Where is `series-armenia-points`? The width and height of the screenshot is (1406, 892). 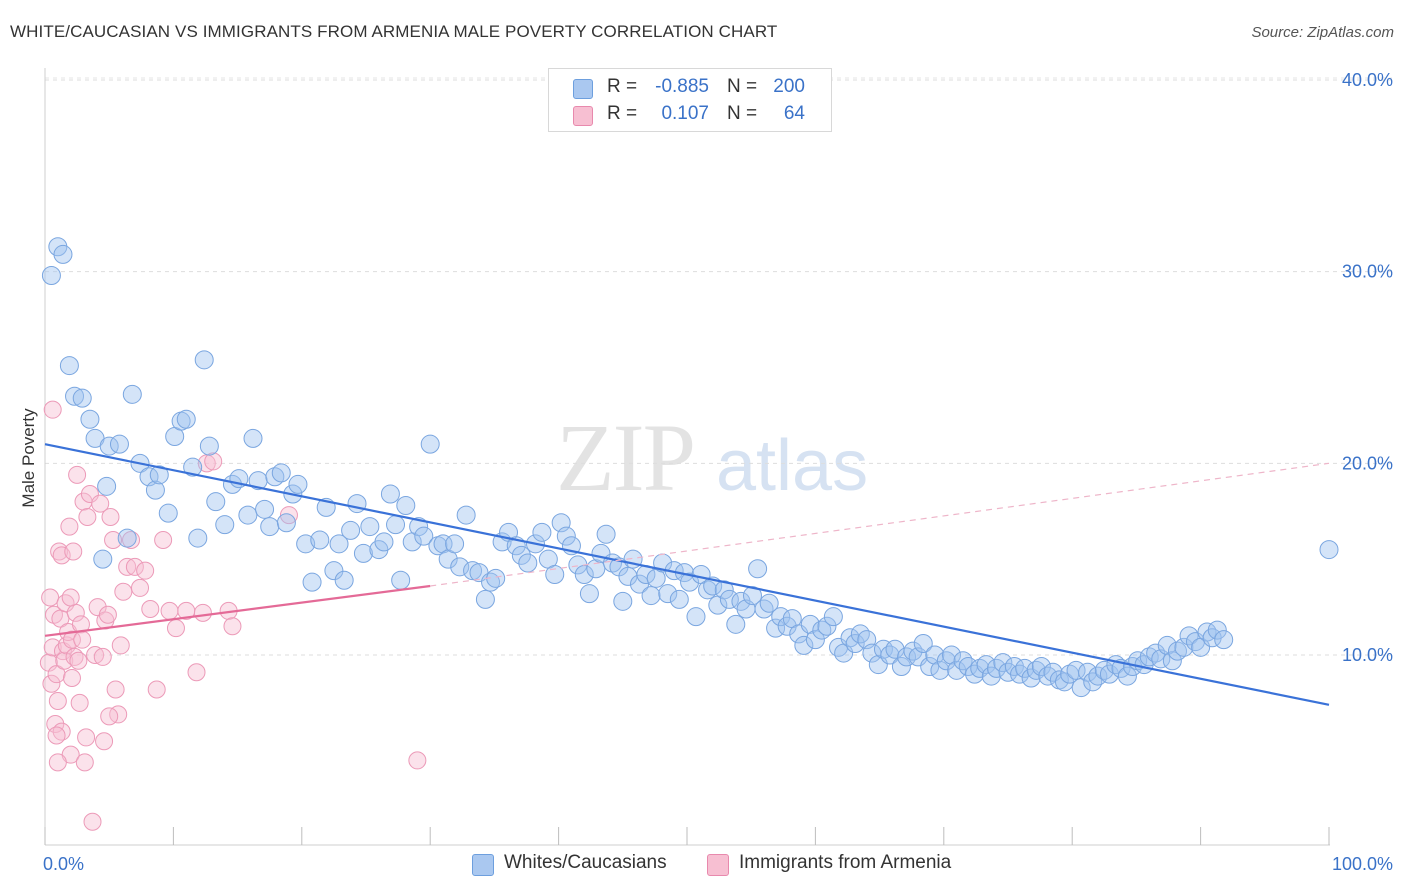 series-armenia-points is located at coordinates (233, 615).